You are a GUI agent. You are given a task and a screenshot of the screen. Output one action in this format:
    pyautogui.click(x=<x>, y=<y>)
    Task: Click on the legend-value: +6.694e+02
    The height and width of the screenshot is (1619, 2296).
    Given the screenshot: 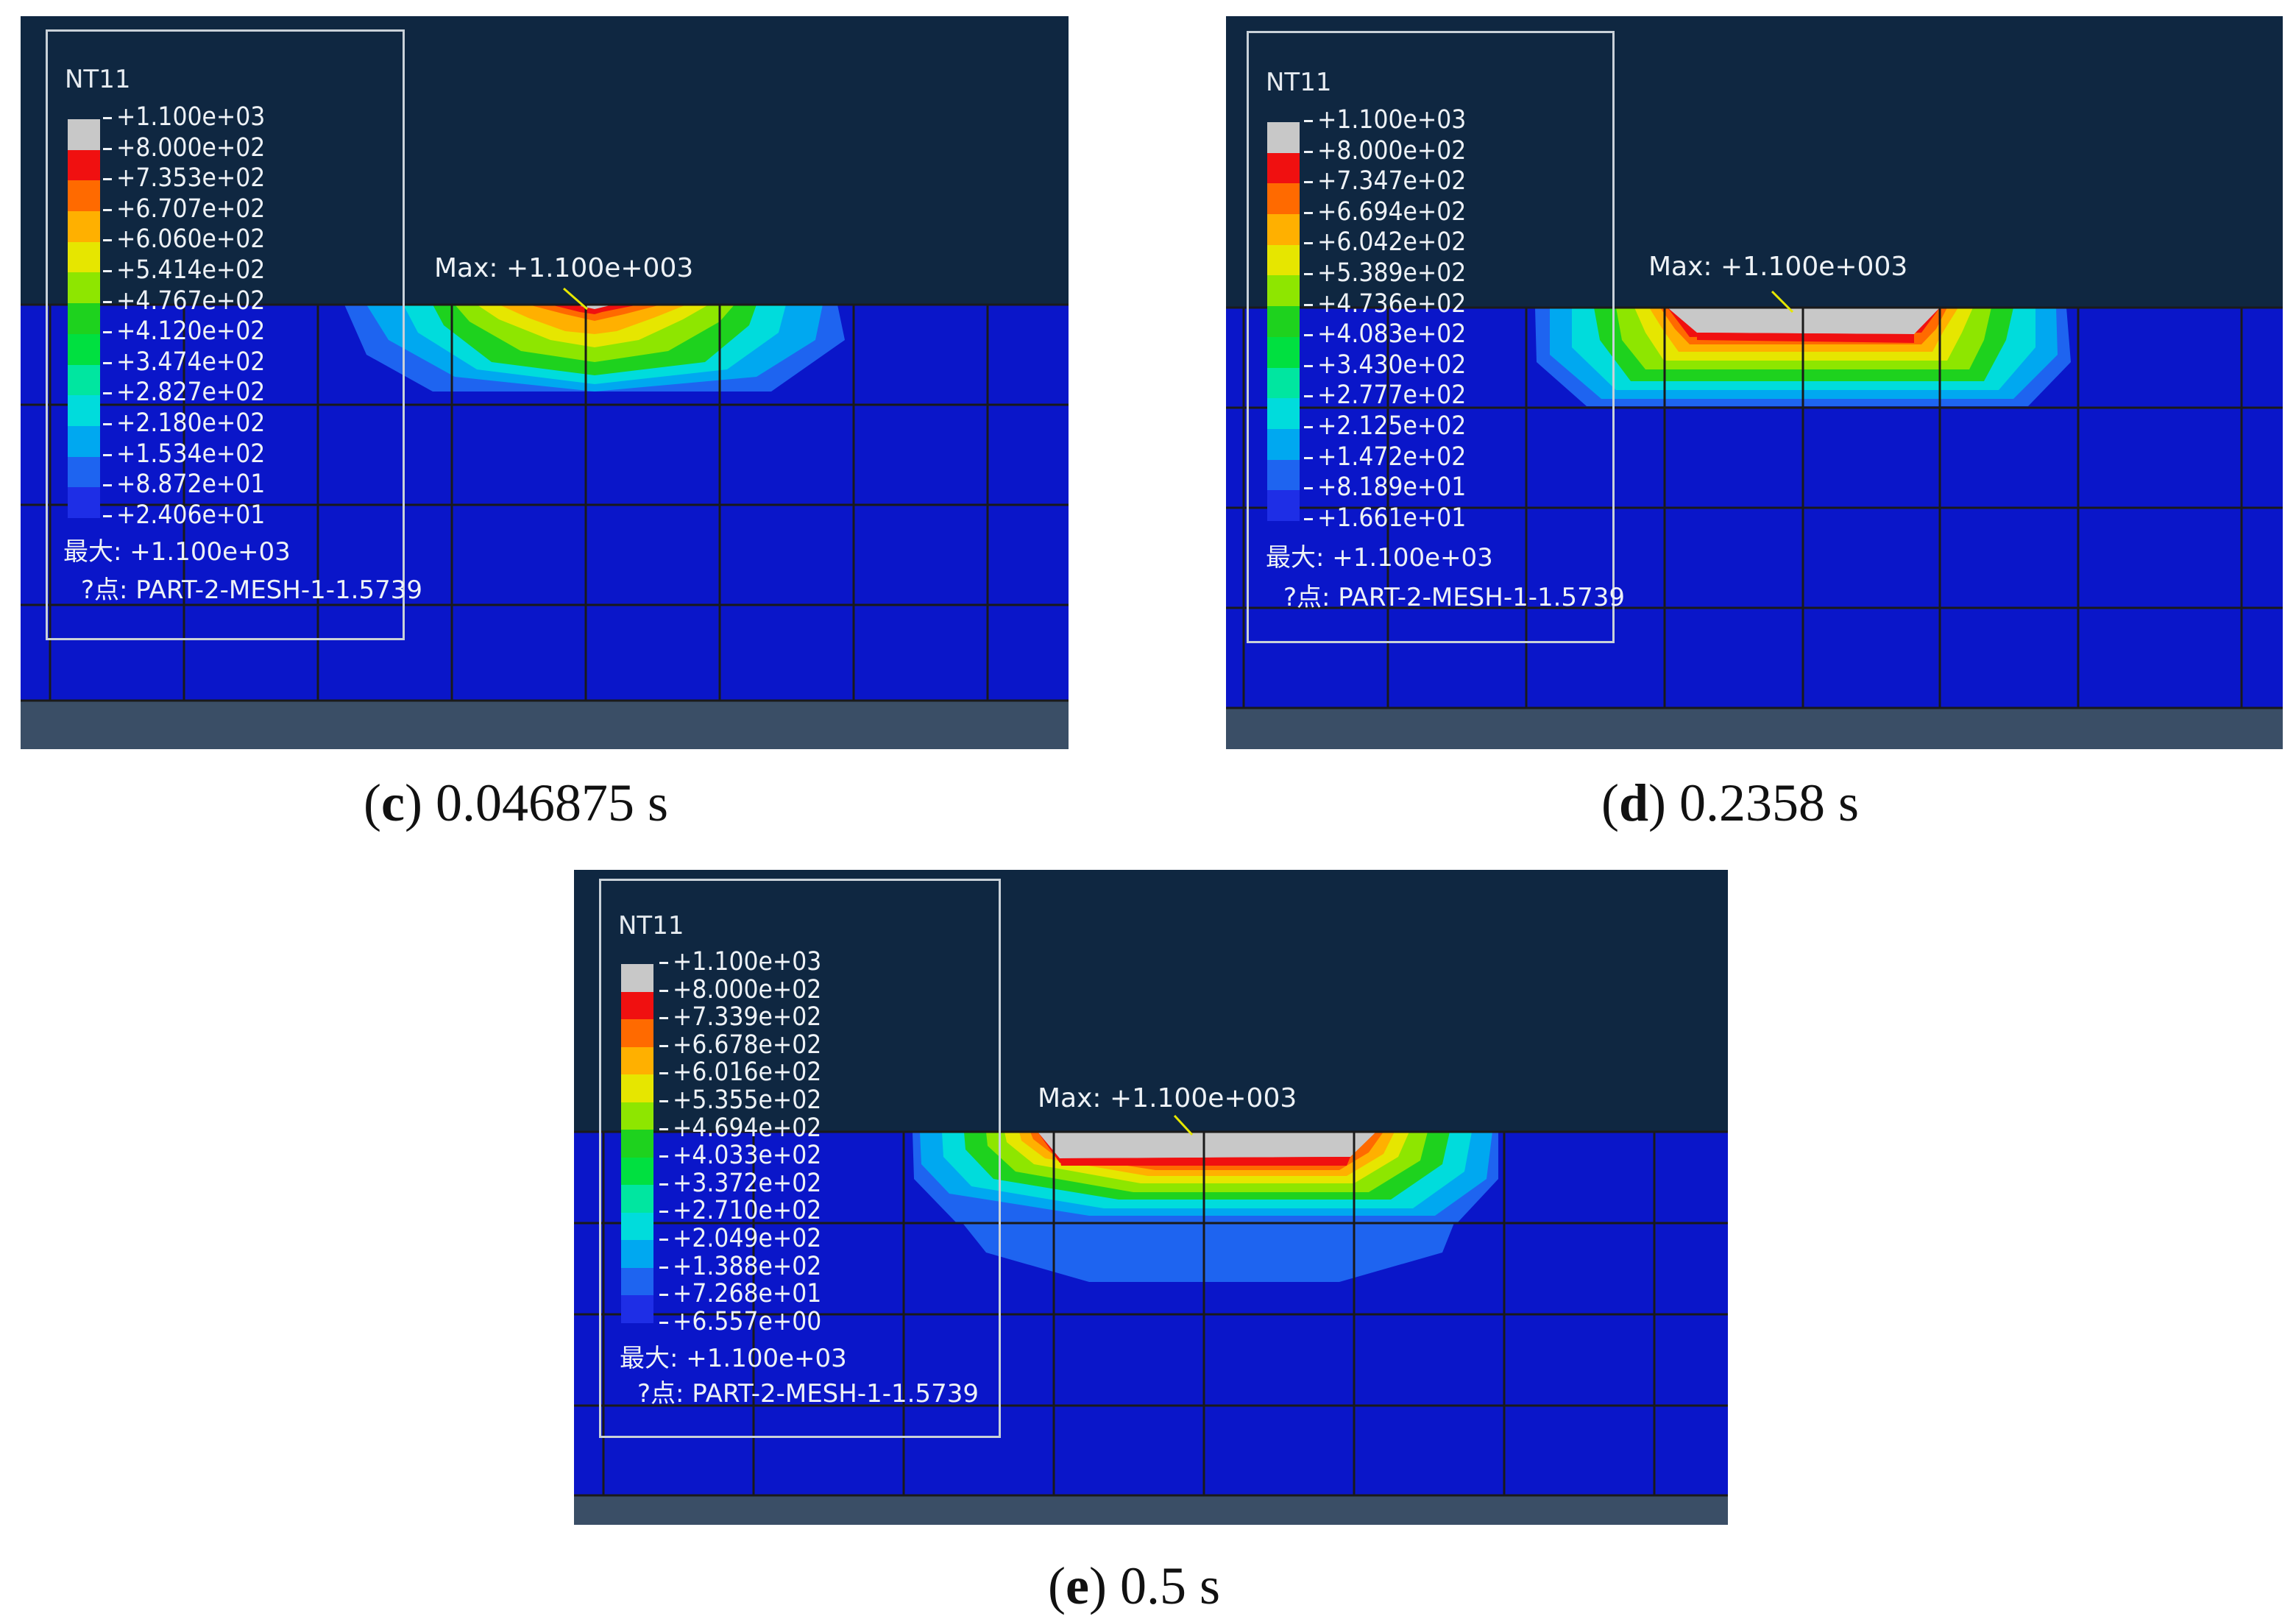 What is the action you would take?
    pyautogui.click(x=1392, y=212)
    